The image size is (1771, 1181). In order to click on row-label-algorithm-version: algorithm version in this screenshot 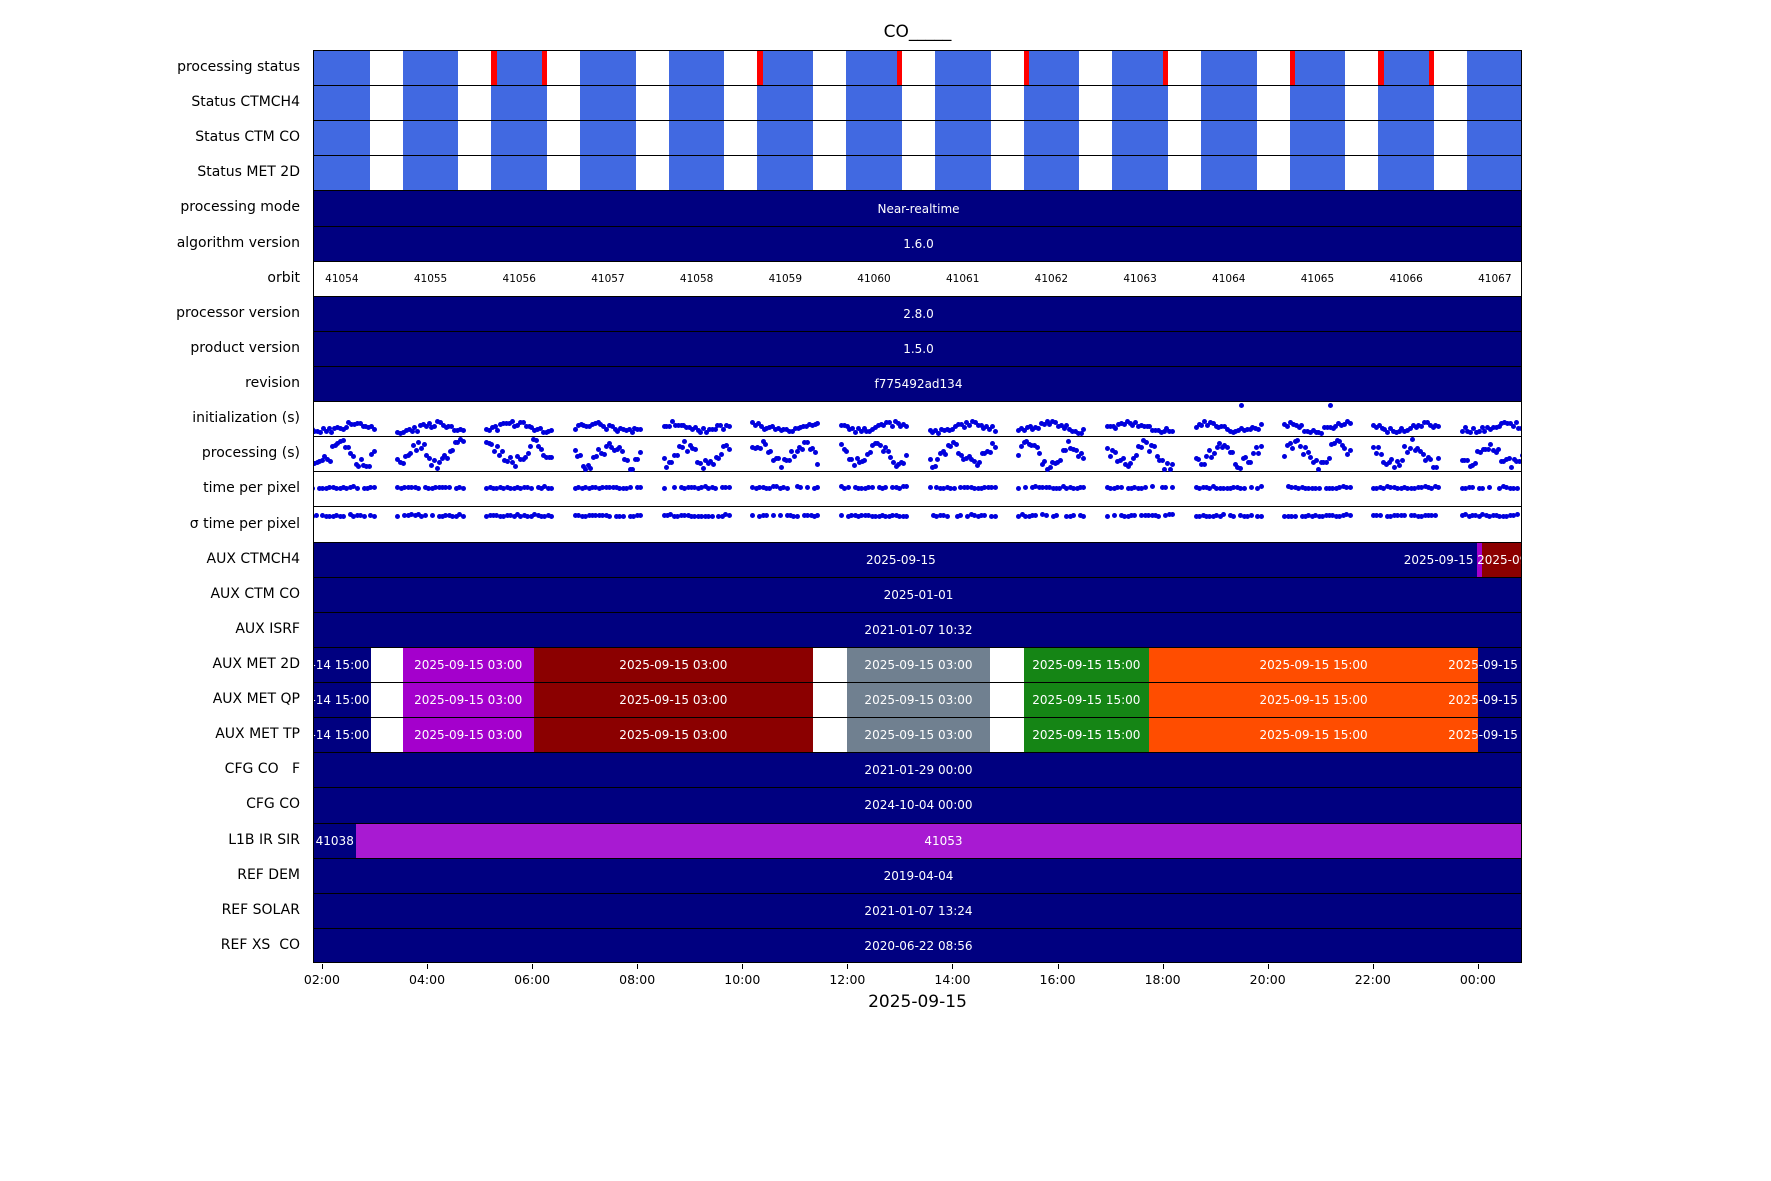, I will do `click(238, 242)`.